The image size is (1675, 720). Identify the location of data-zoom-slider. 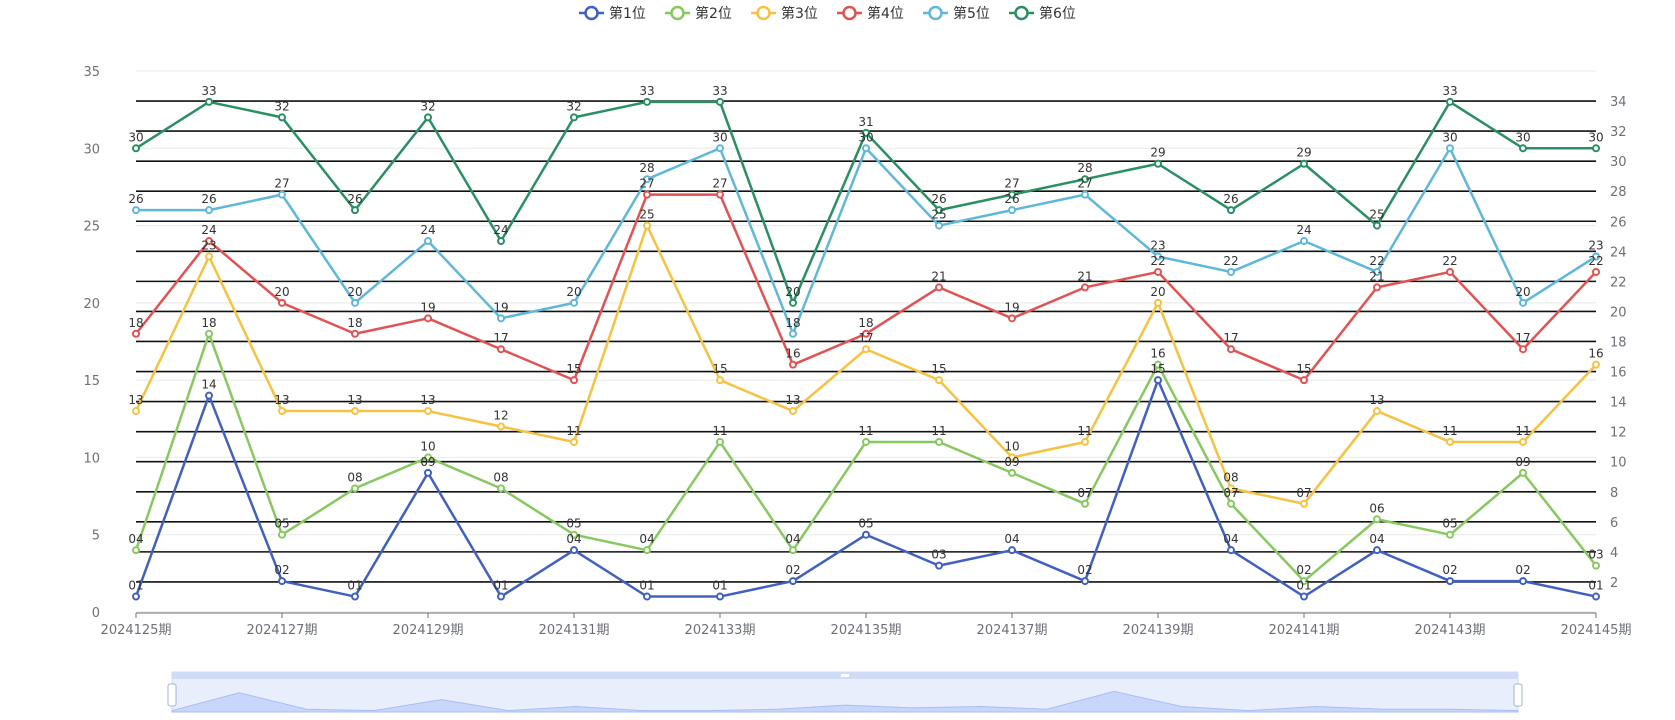
(845, 692).